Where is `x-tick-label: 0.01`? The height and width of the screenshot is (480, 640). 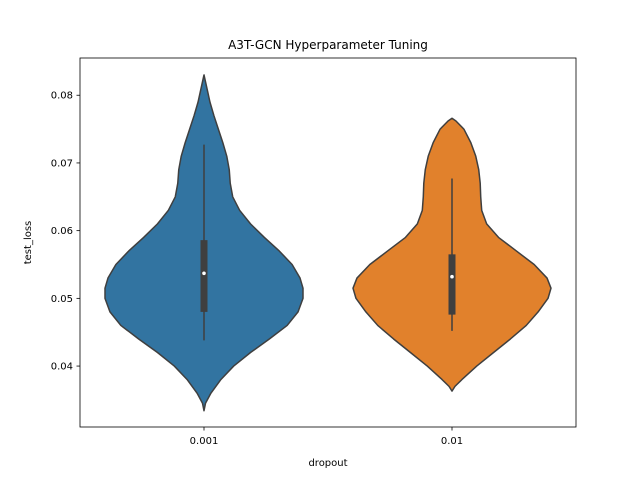
x-tick-label: 0.01 is located at coordinates (452, 441).